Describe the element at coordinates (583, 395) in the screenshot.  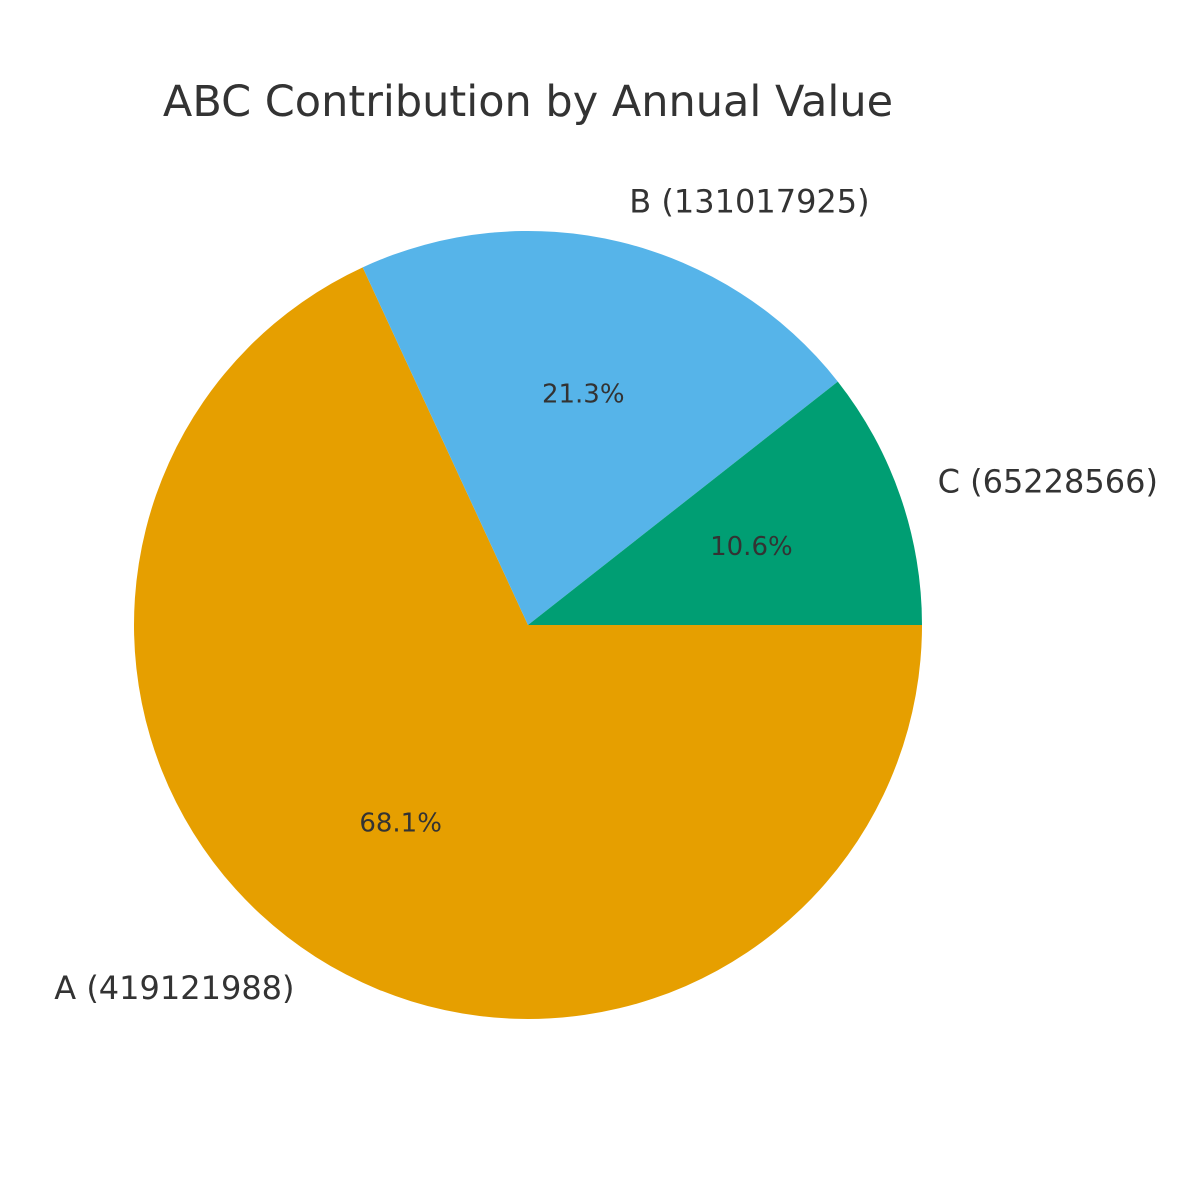
I see `percent-label-b: 21.3%` at that location.